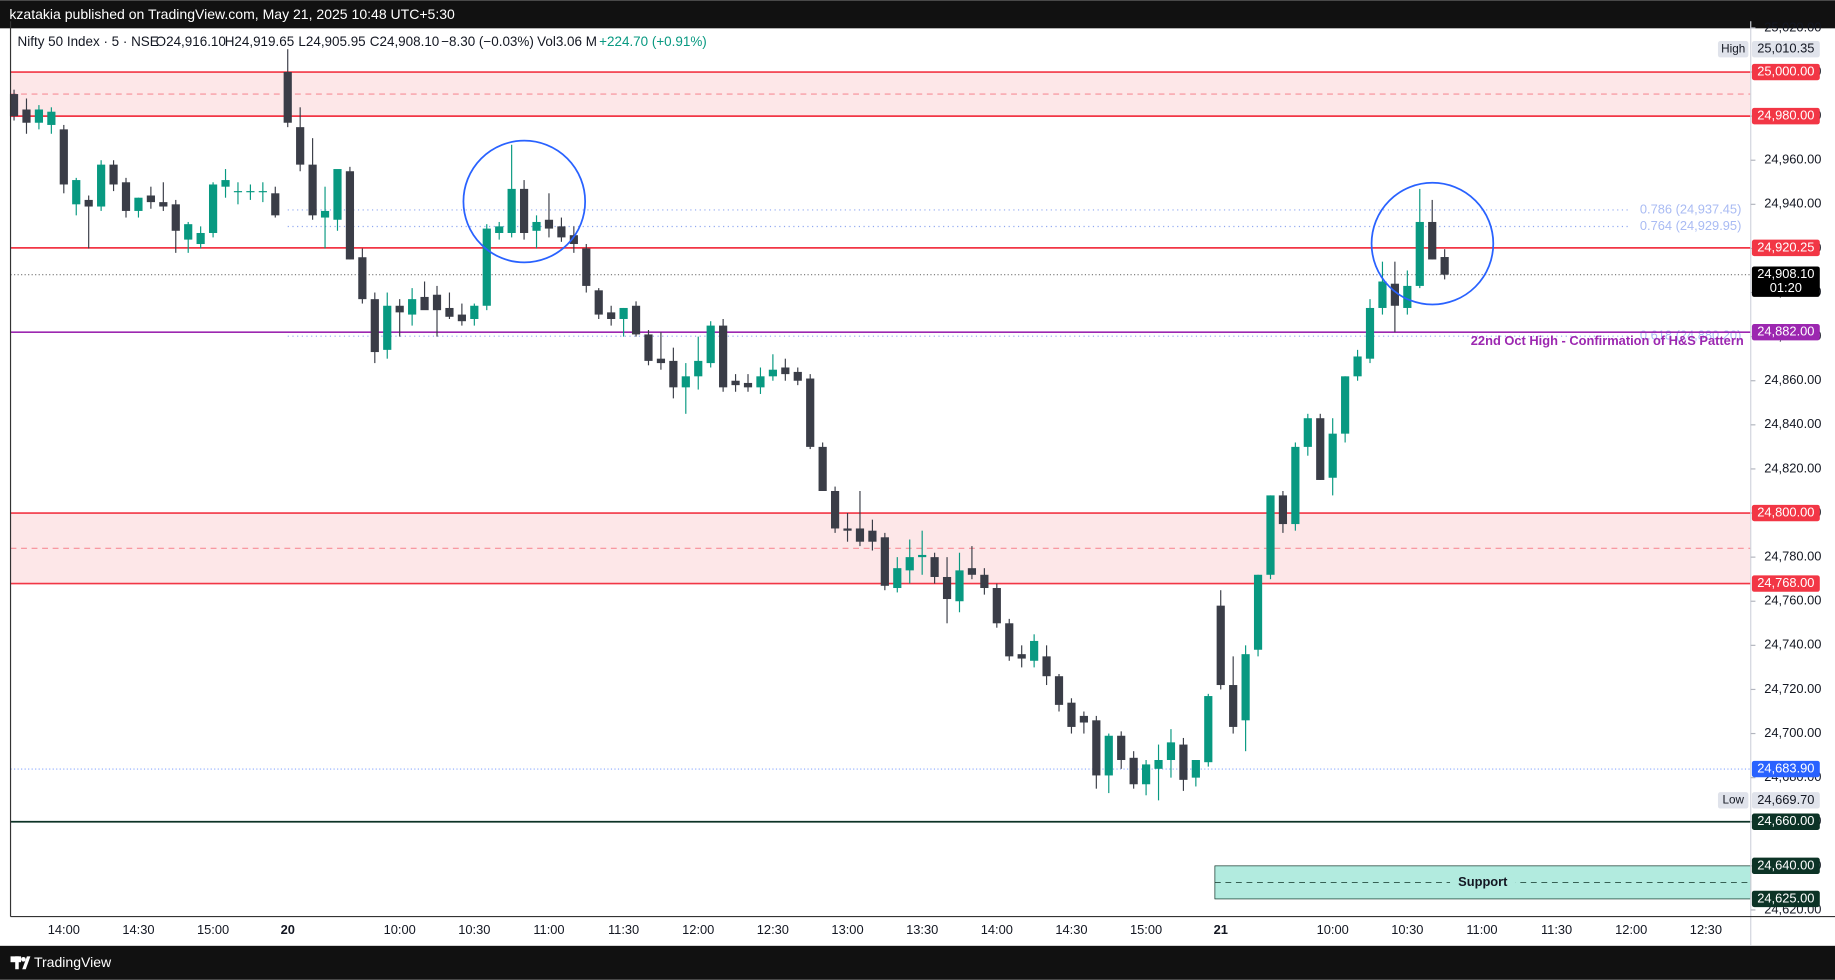 This screenshot has width=1835, height=980. Describe the element at coordinates (1792, 600) in the screenshot. I see `y-tick-label: 24,760.00` at that location.